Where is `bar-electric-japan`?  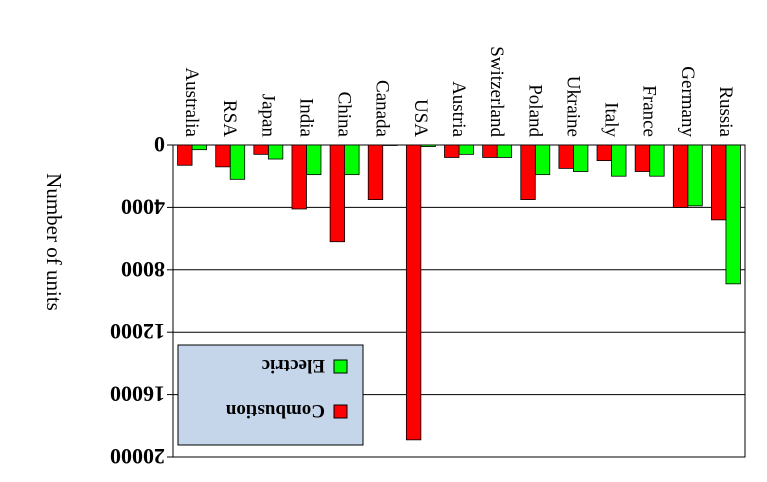
bar-electric-japan is located at coordinates (275, 152).